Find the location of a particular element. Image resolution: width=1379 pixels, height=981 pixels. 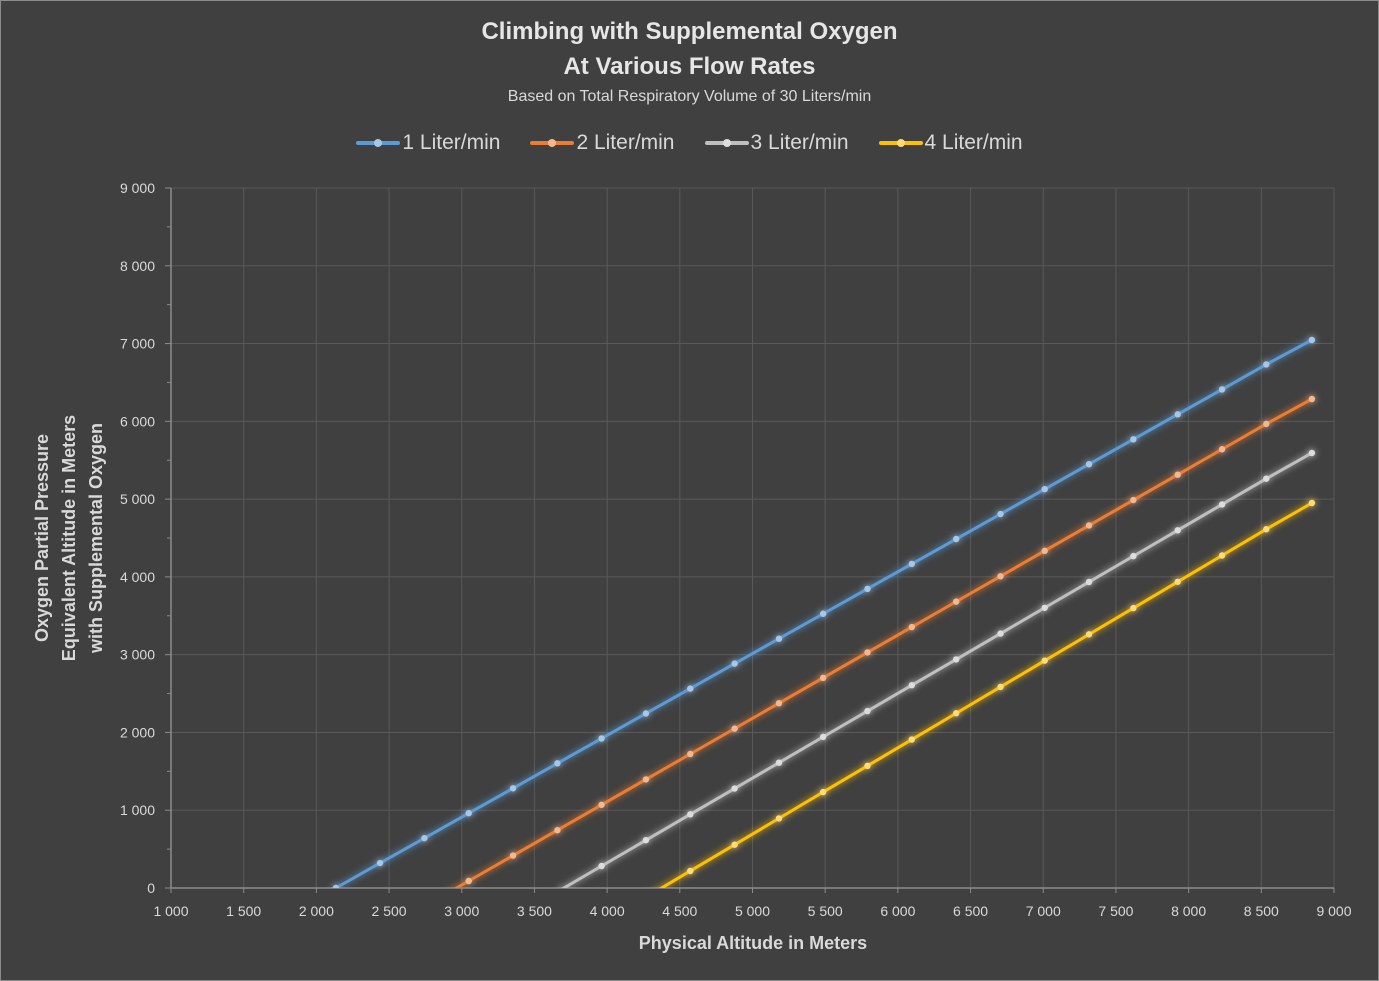

x-axis-title: Physical Altitude in Meters is located at coordinates (753, 943).